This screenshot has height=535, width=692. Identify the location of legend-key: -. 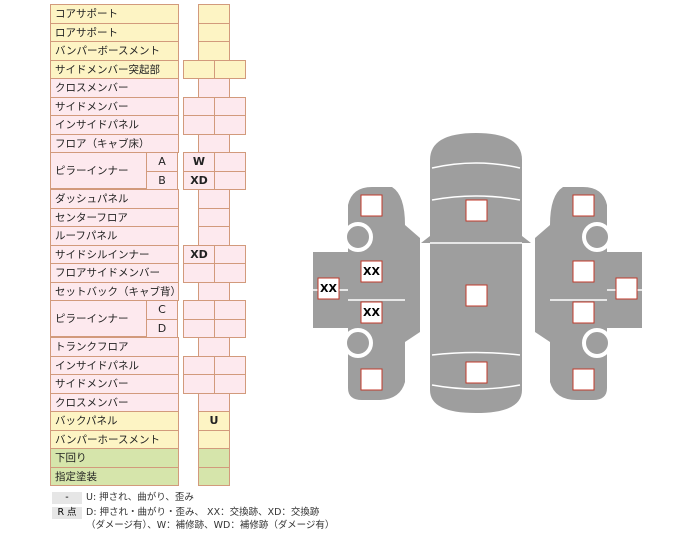
(67, 498).